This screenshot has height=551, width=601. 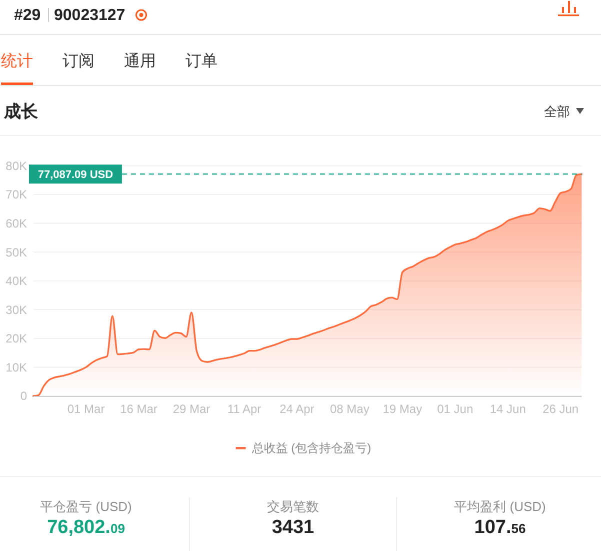 What do you see at coordinates (350, 409) in the screenshot?
I see `x-tick-label: 08 May` at bounding box center [350, 409].